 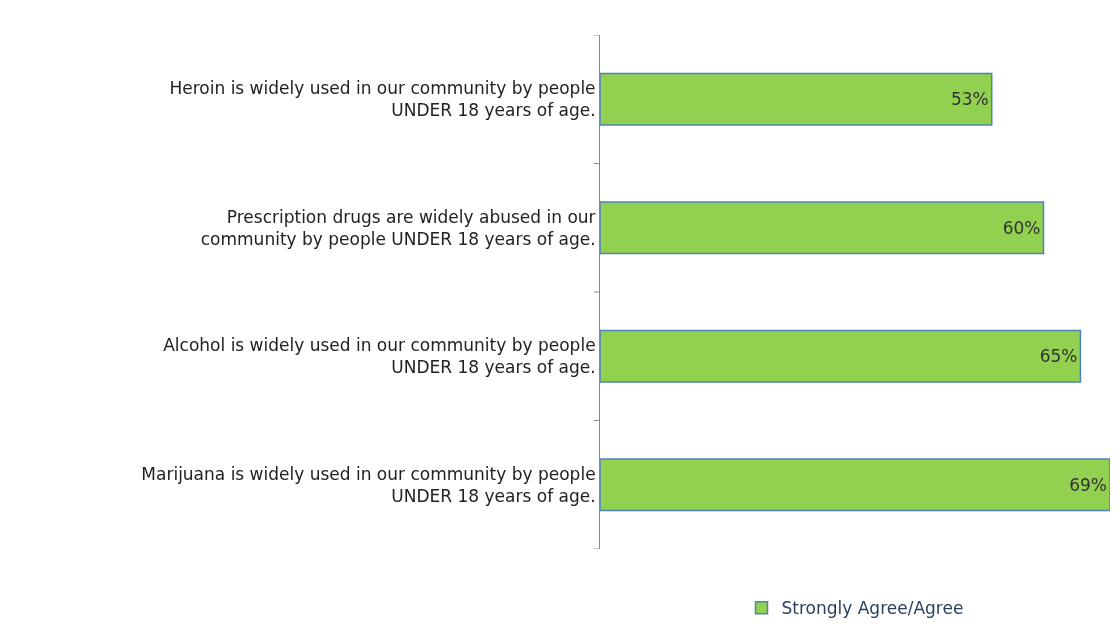 I want to click on data-label: 69%, so click(x=1088, y=484).